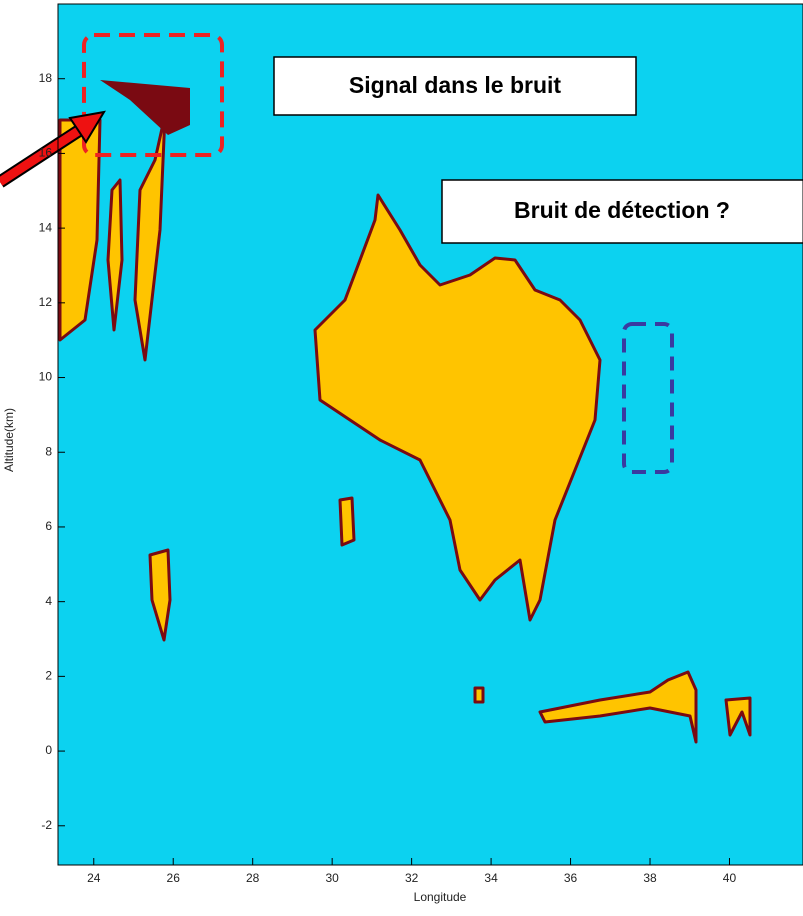 This screenshot has height=916, width=803. What do you see at coordinates (48, 451) in the screenshot?
I see `y-tick-label: 8` at bounding box center [48, 451].